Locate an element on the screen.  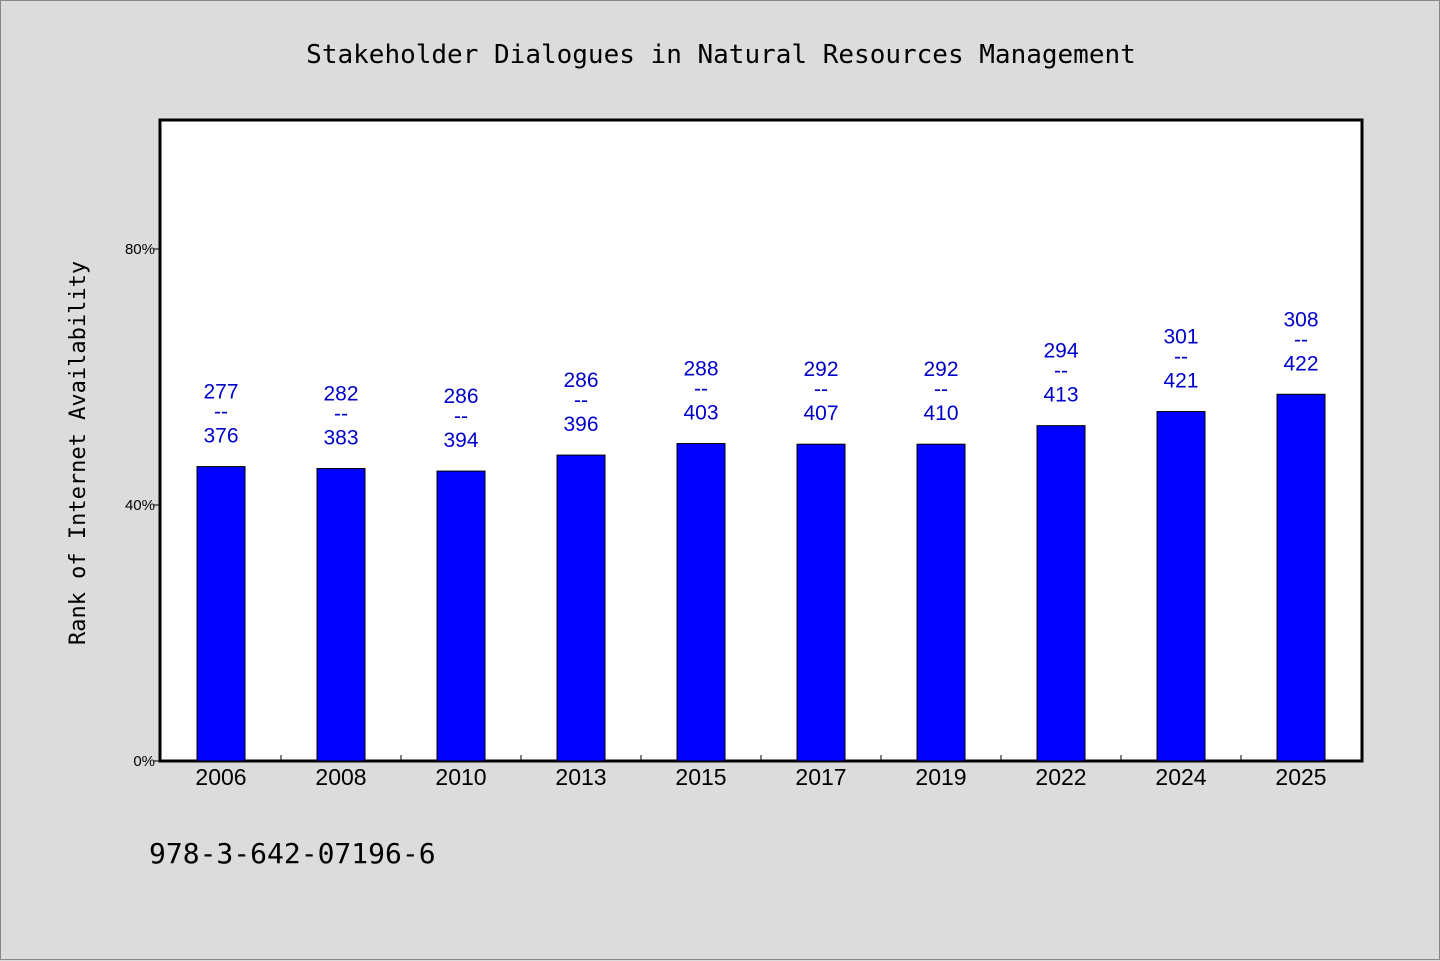
data-label-top: 277 is located at coordinates (220, 392).